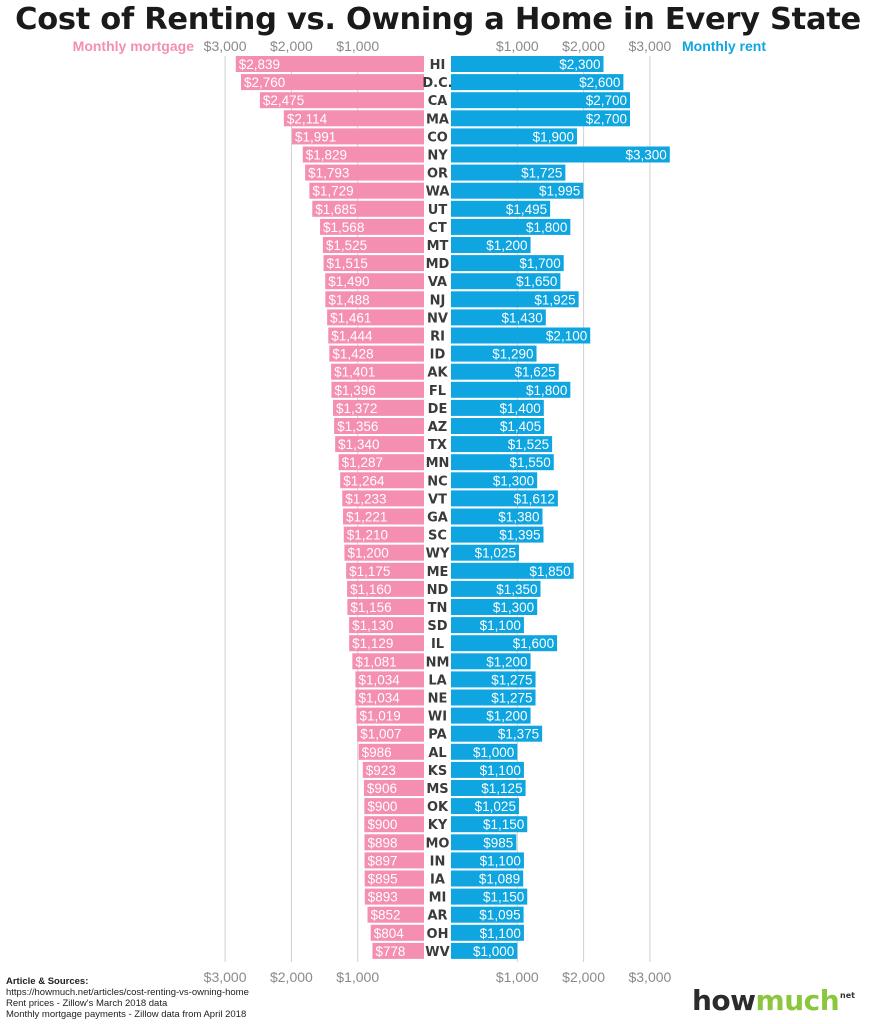 This screenshot has height=1024, width=876. I want to click on bar-mortgage-FL, so click(377, 389).